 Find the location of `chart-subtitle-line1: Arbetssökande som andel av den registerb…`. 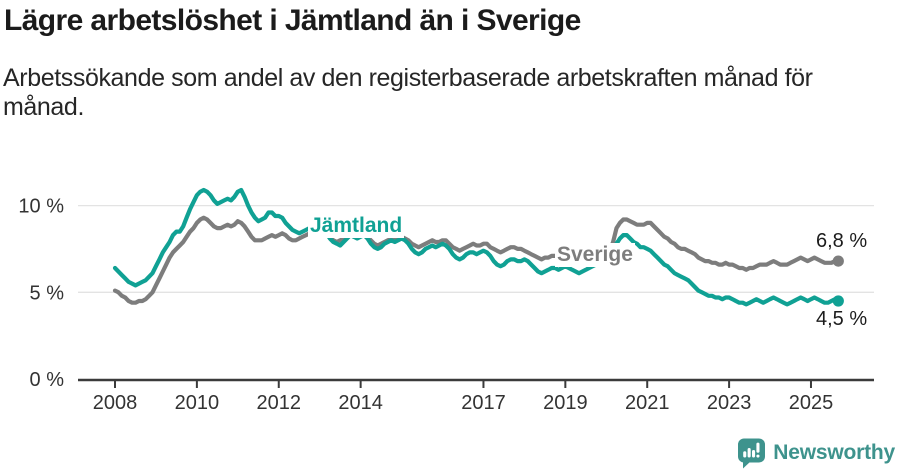

chart-subtitle-line1: Arbetssökande som andel av den registerb… is located at coordinates (408, 78).